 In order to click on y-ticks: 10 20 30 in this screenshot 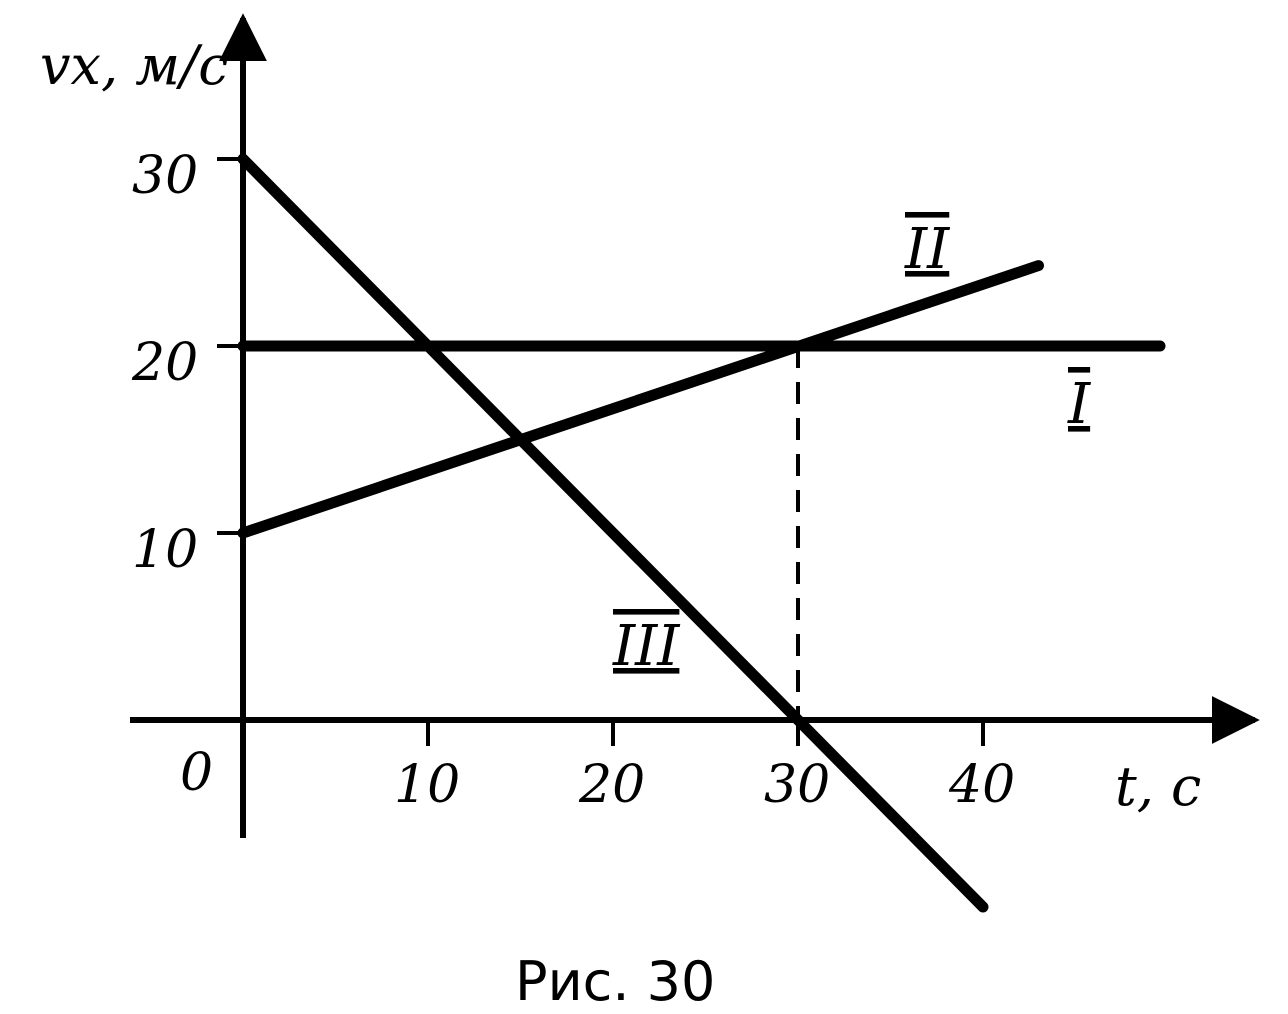, I will do `click(188, 363)`.